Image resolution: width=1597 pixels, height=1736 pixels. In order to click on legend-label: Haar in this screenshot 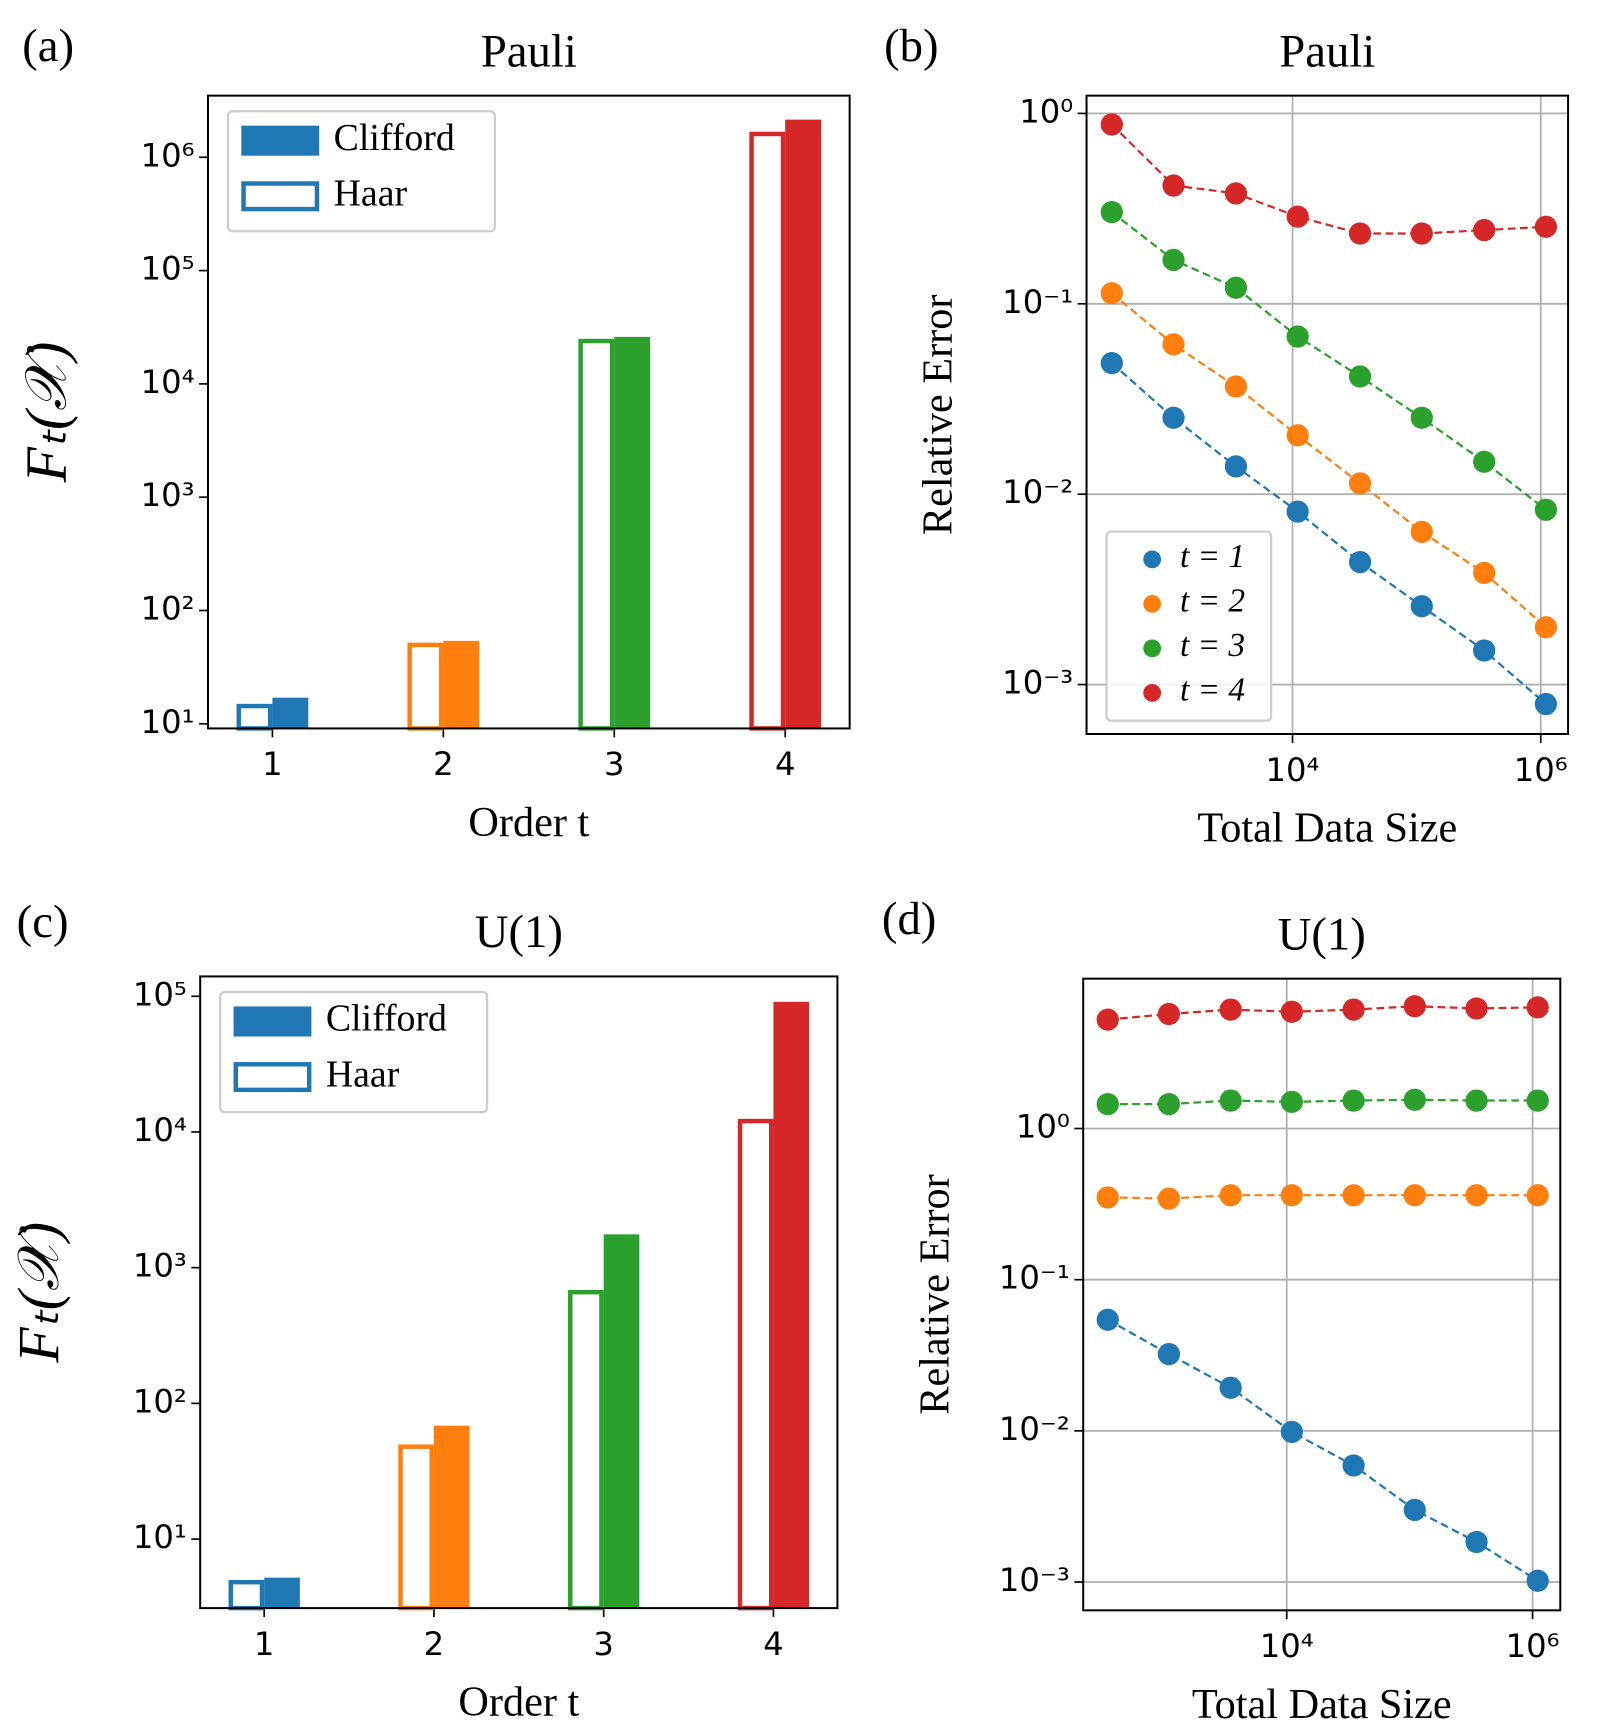, I will do `click(363, 1074)`.